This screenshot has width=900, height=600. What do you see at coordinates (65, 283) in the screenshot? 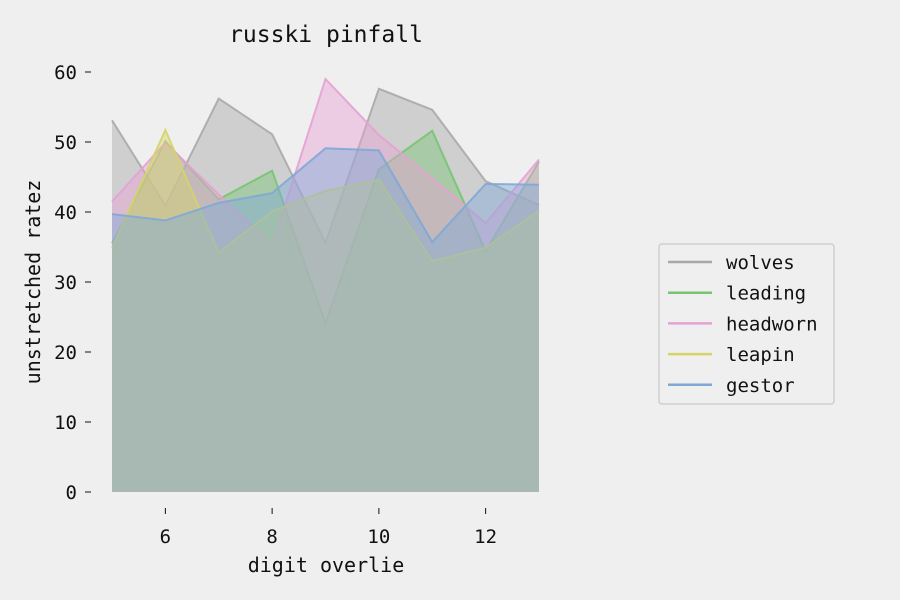
I see `y-tick-label: 30` at bounding box center [65, 283].